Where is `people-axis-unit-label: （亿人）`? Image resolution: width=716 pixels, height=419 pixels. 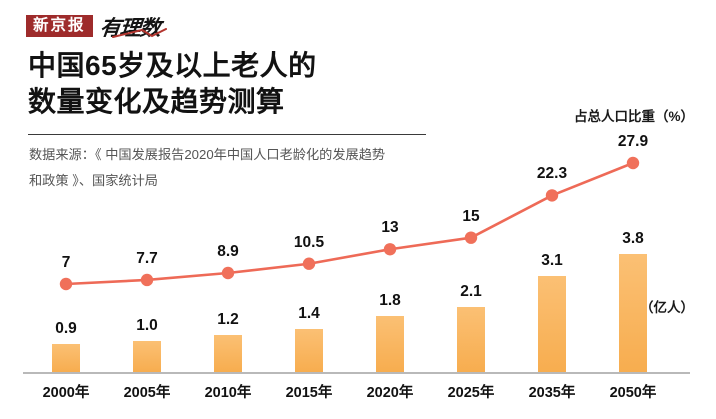
people-axis-unit-label: （亿人） is located at coordinates (667, 307).